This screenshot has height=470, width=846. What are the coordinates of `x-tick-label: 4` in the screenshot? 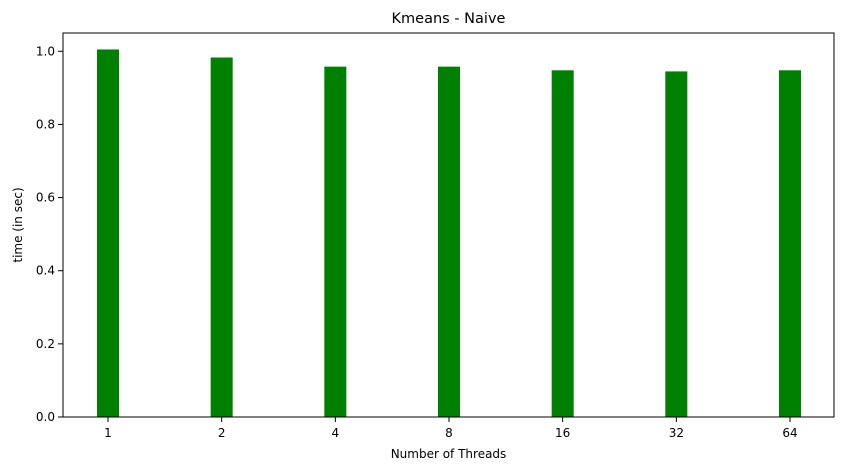 It's located at (336, 433).